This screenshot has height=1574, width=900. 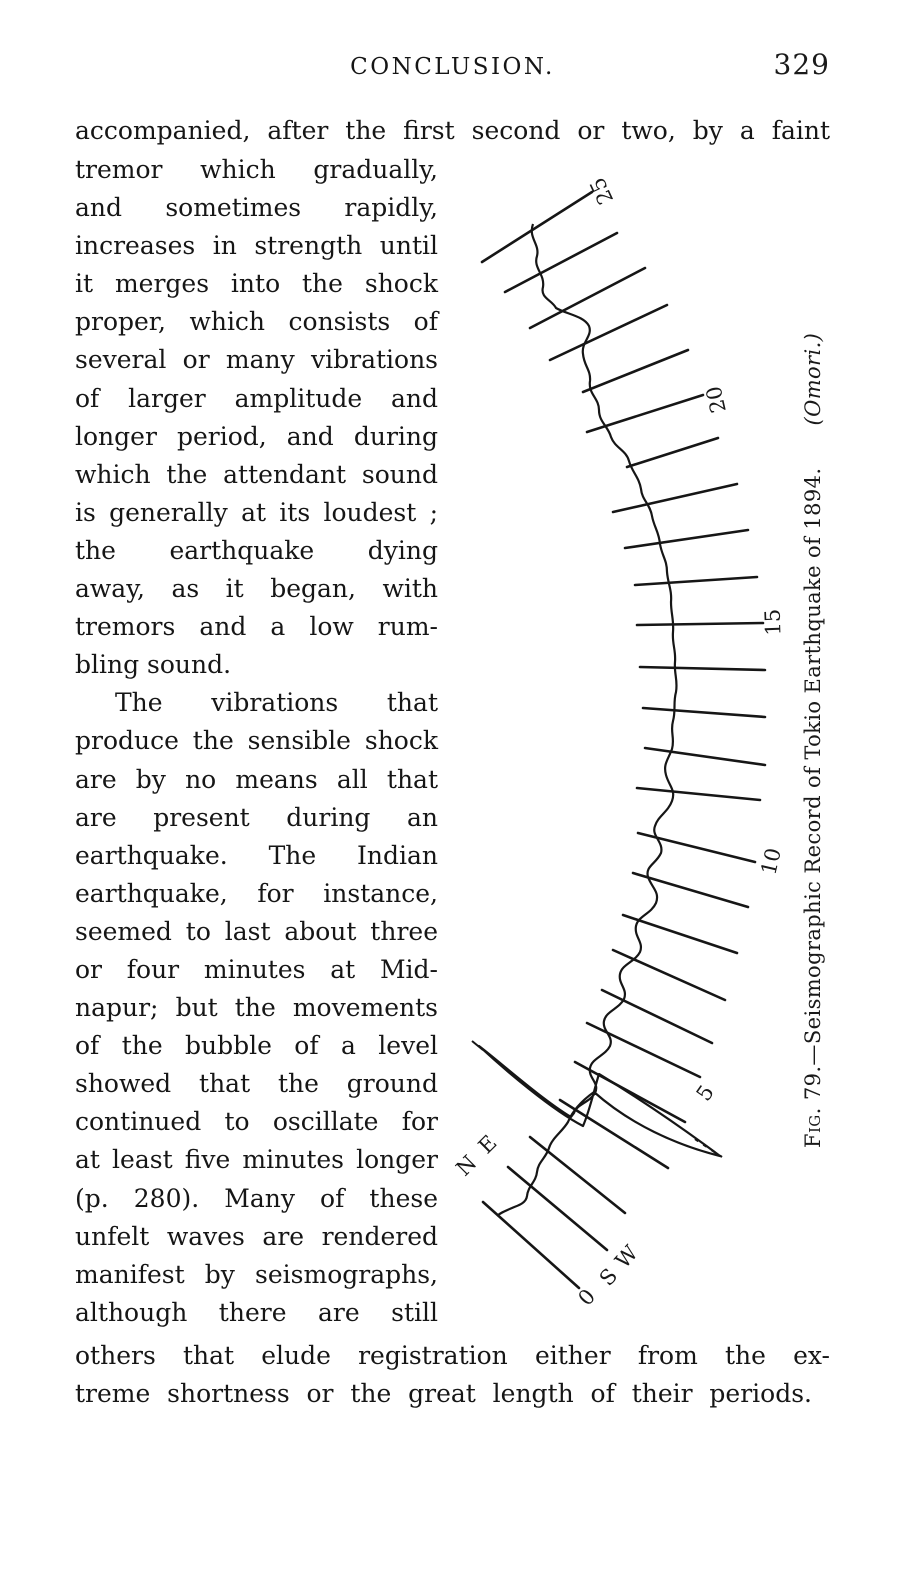 What do you see at coordinates (256, 1312) in the screenshot?
I see `text-line: although there are still` at bounding box center [256, 1312].